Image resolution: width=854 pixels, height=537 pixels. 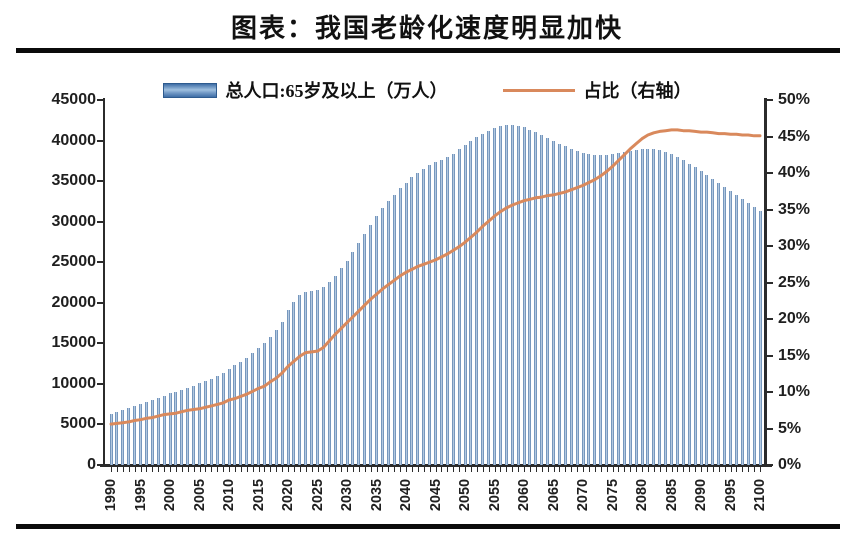 I want to click on right-axis-label: 40%, so click(x=794, y=172).